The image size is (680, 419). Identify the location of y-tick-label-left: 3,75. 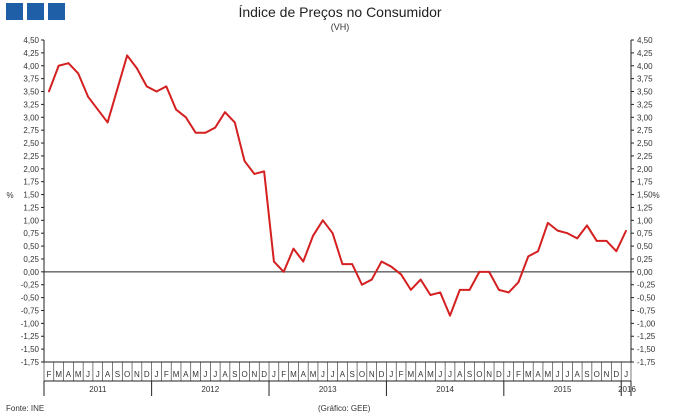
(31, 79).